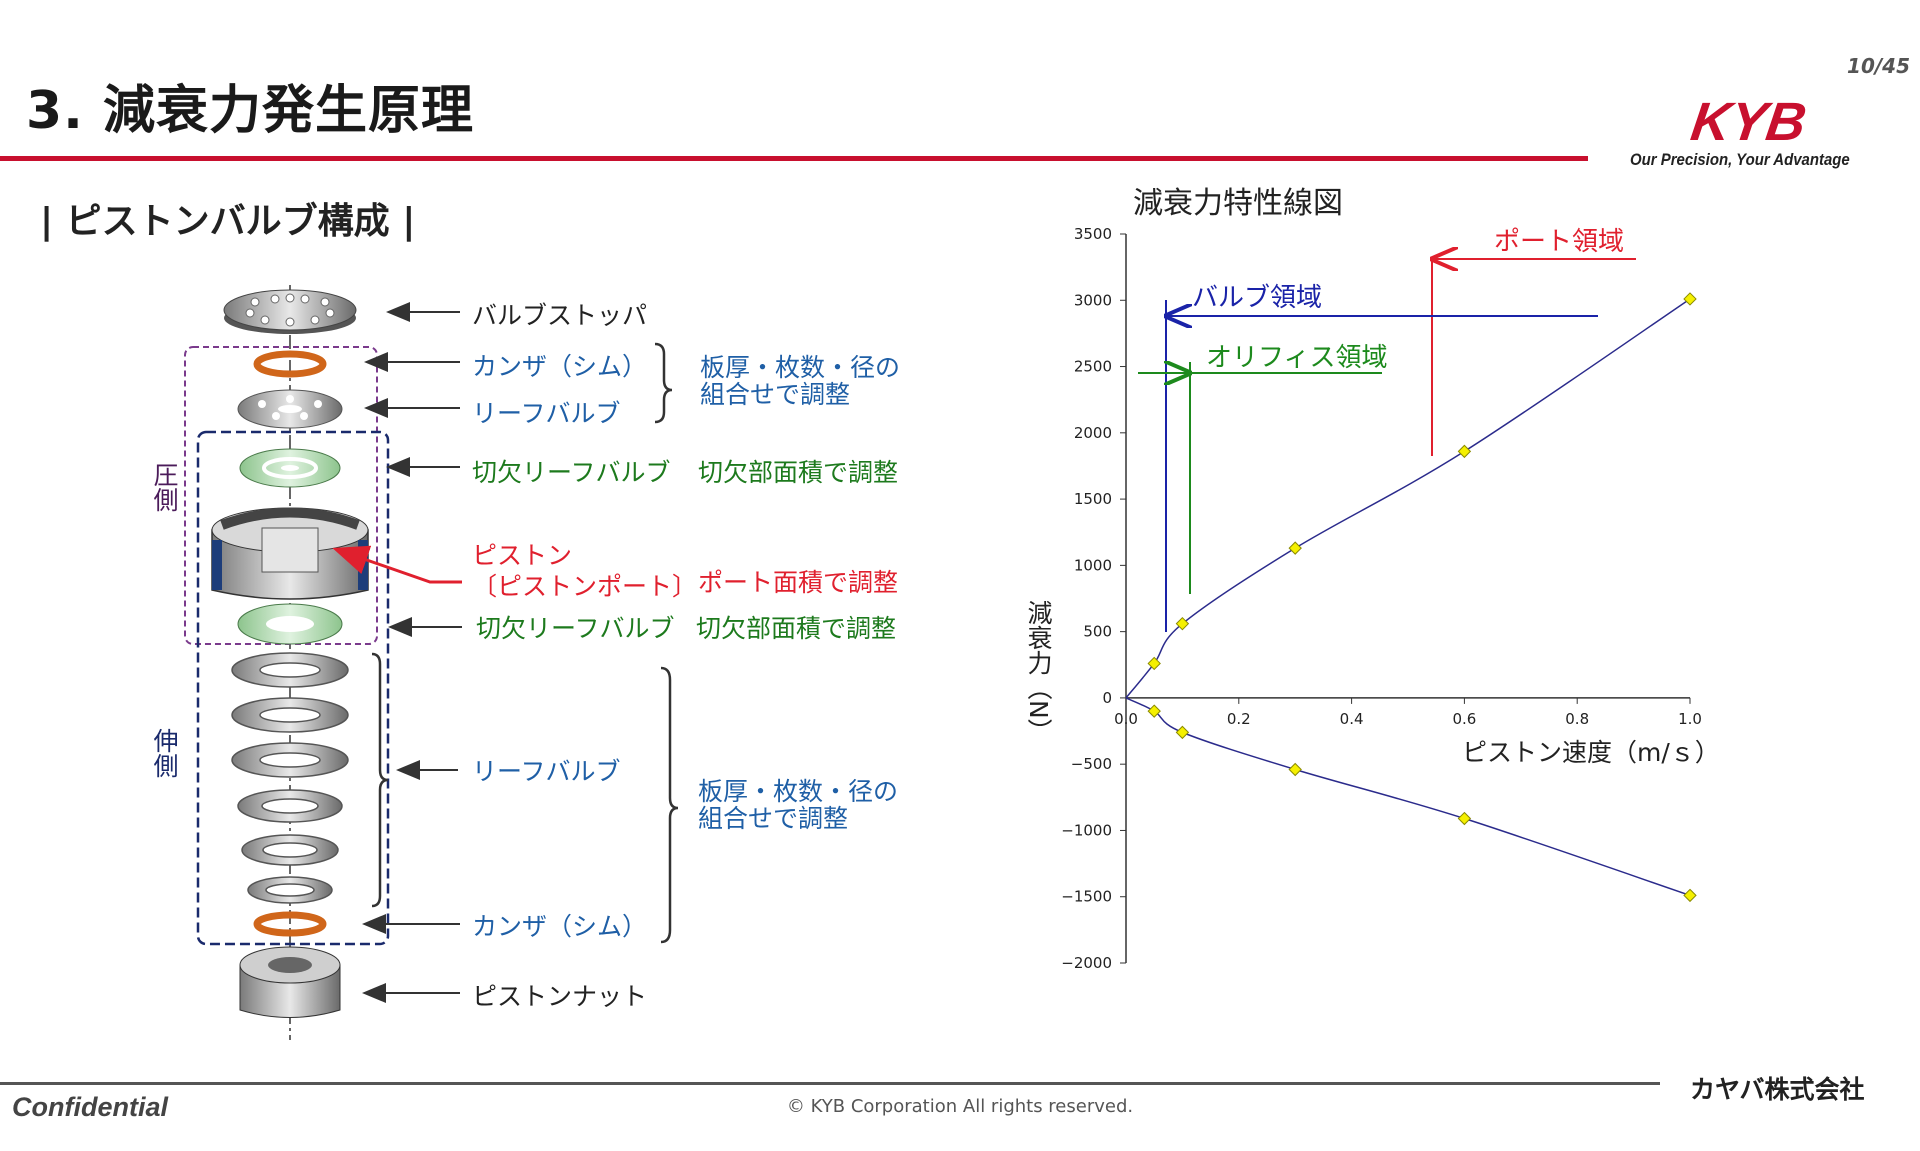 Image resolution: width=1920 pixels, height=1151 pixels. What do you see at coordinates (773, 818) in the screenshot?
I see `note-adjust-bottom-line2: 組合せで調整` at bounding box center [773, 818].